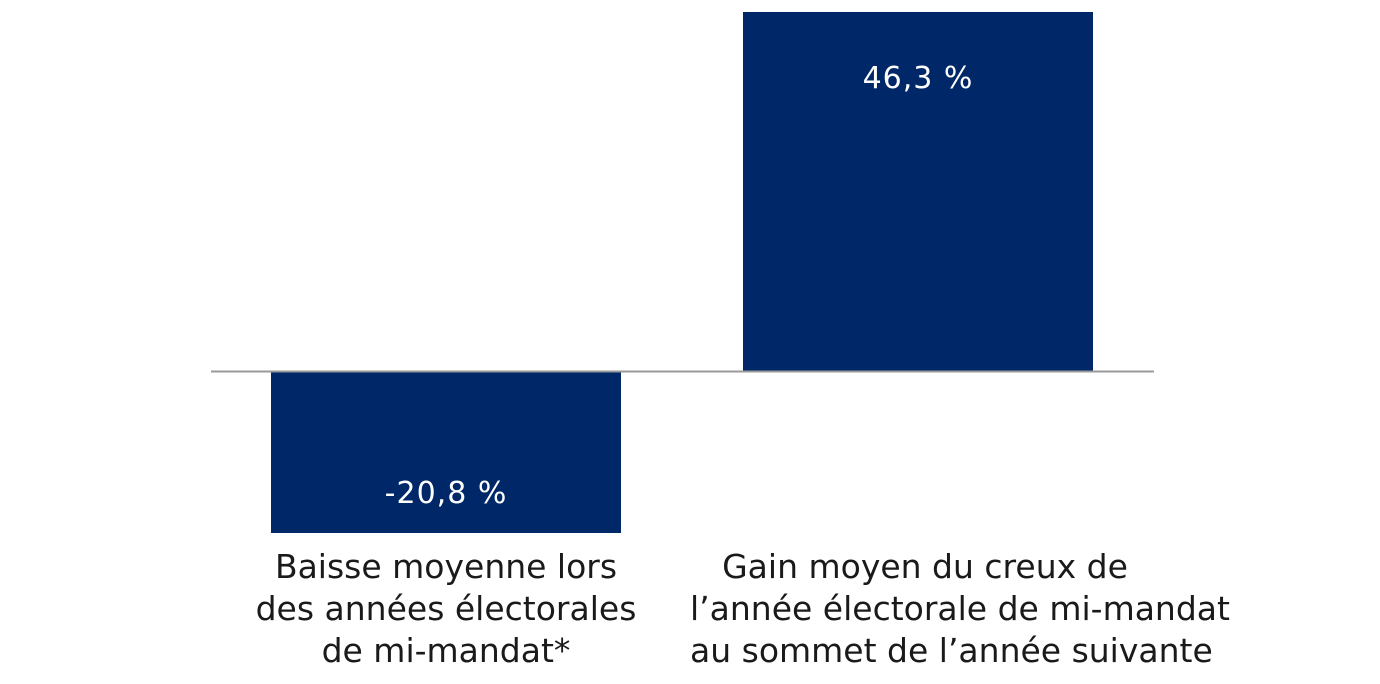 Image resolution: width=1380 pixels, height=684 pixels. What do you see at coordinates (446, 452) in the screenshot?
I see `bar-decline` at bounding box center [446, 452].